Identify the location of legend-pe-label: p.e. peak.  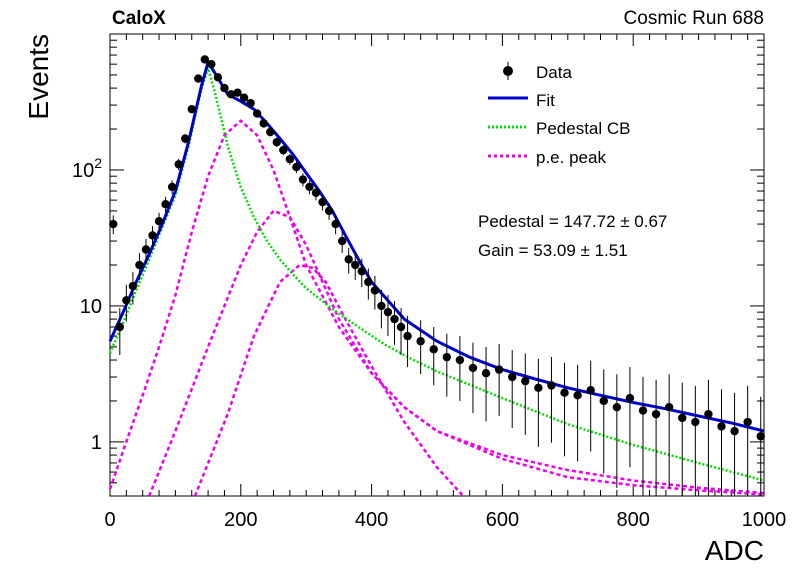
(571, 157).